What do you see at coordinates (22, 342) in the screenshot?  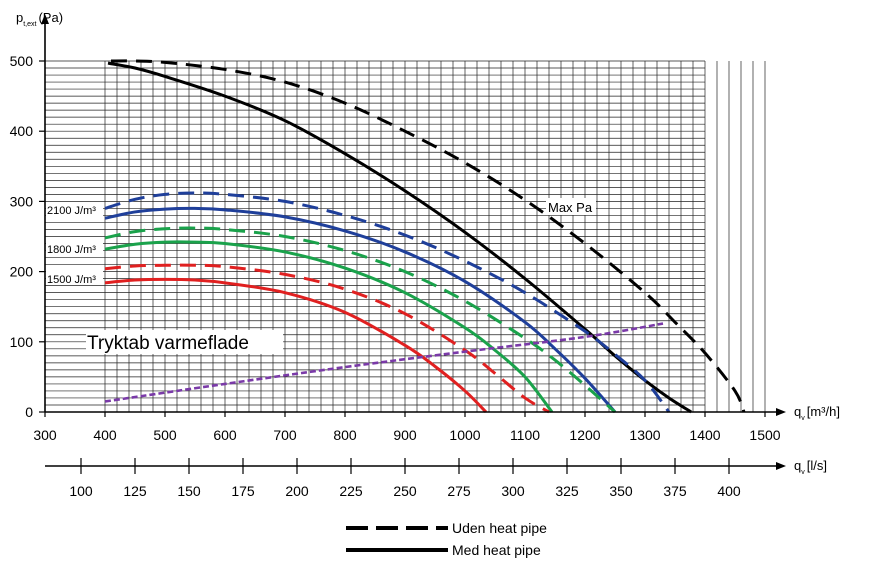 I see `y-tick-label: 100` at bounding box center [22, 342].